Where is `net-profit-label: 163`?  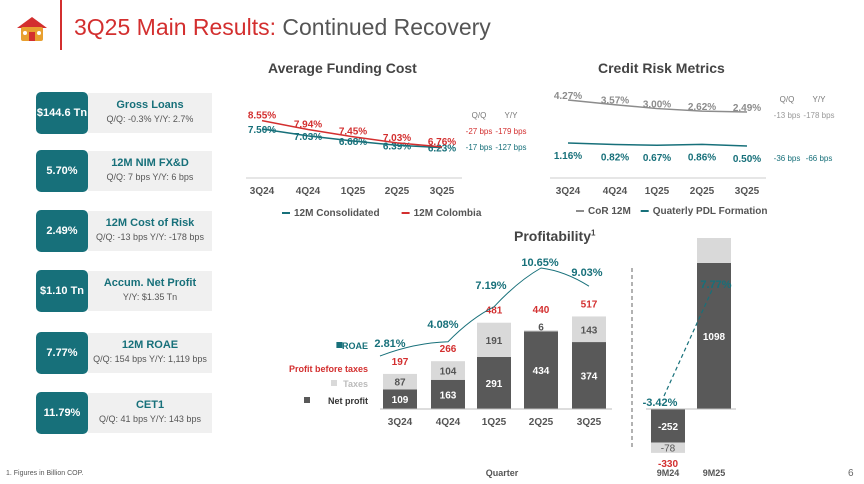 net-profit-label: 163 is located at coordinates (448, 395).